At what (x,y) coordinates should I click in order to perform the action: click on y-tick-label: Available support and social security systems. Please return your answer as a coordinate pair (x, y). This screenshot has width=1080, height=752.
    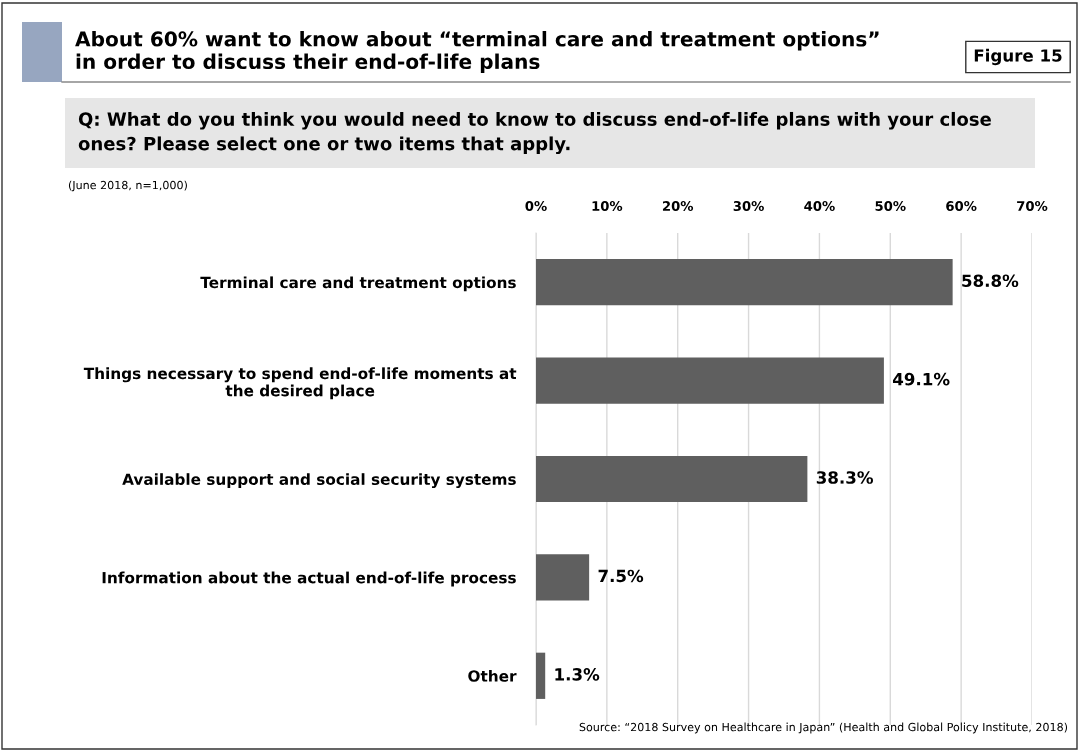
    Looking at the image, I should click on (319, 481).